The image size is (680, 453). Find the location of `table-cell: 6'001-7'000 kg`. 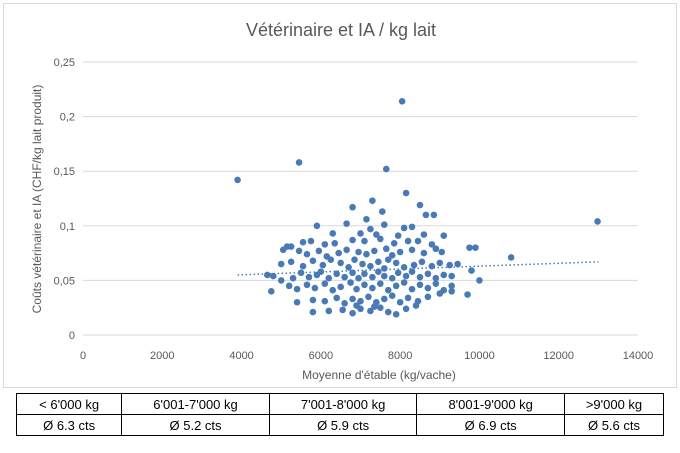

table-cell: 6'001-7'000 kg is located at coordinates (195, 404).